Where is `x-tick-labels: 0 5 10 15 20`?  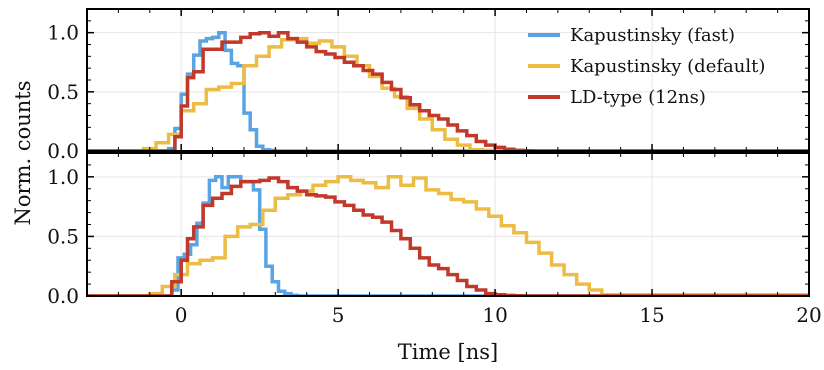 x-tick-labels: 0 5 10 15 20 is located at coordinates (498, 315).